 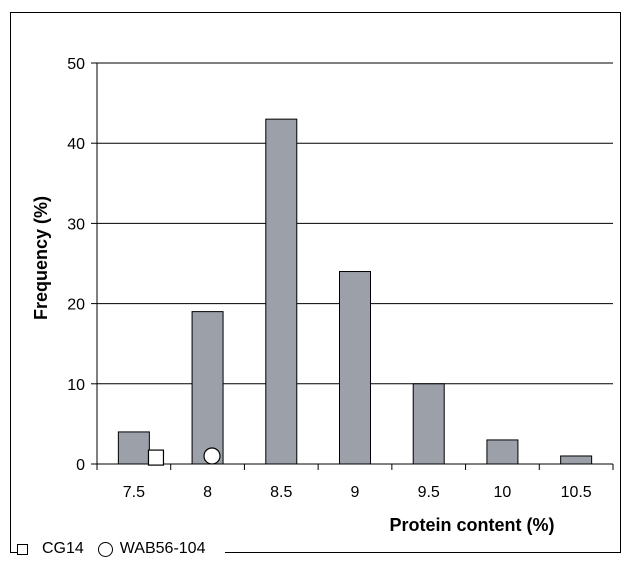 I want to click on y-tick-label: 10, so click(x=76, y=385).